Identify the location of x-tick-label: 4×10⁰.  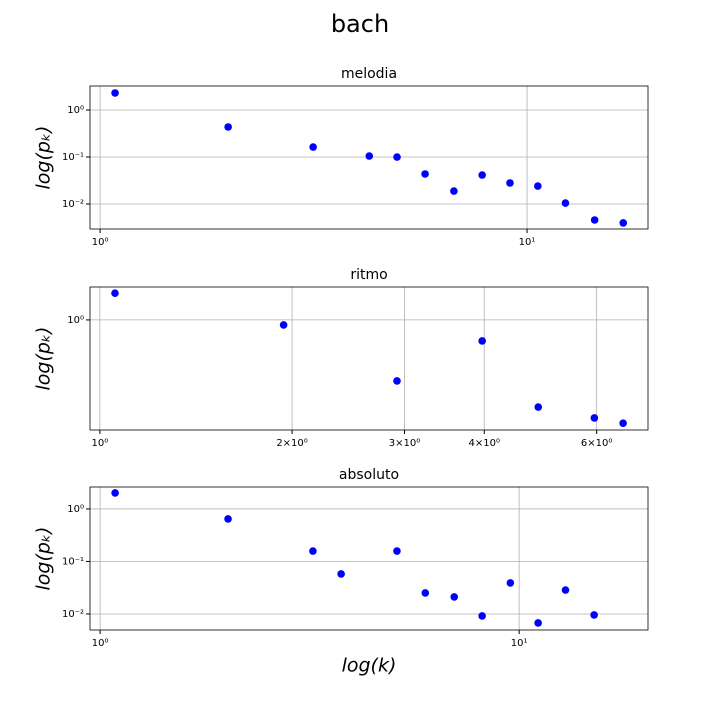
(484, 443).